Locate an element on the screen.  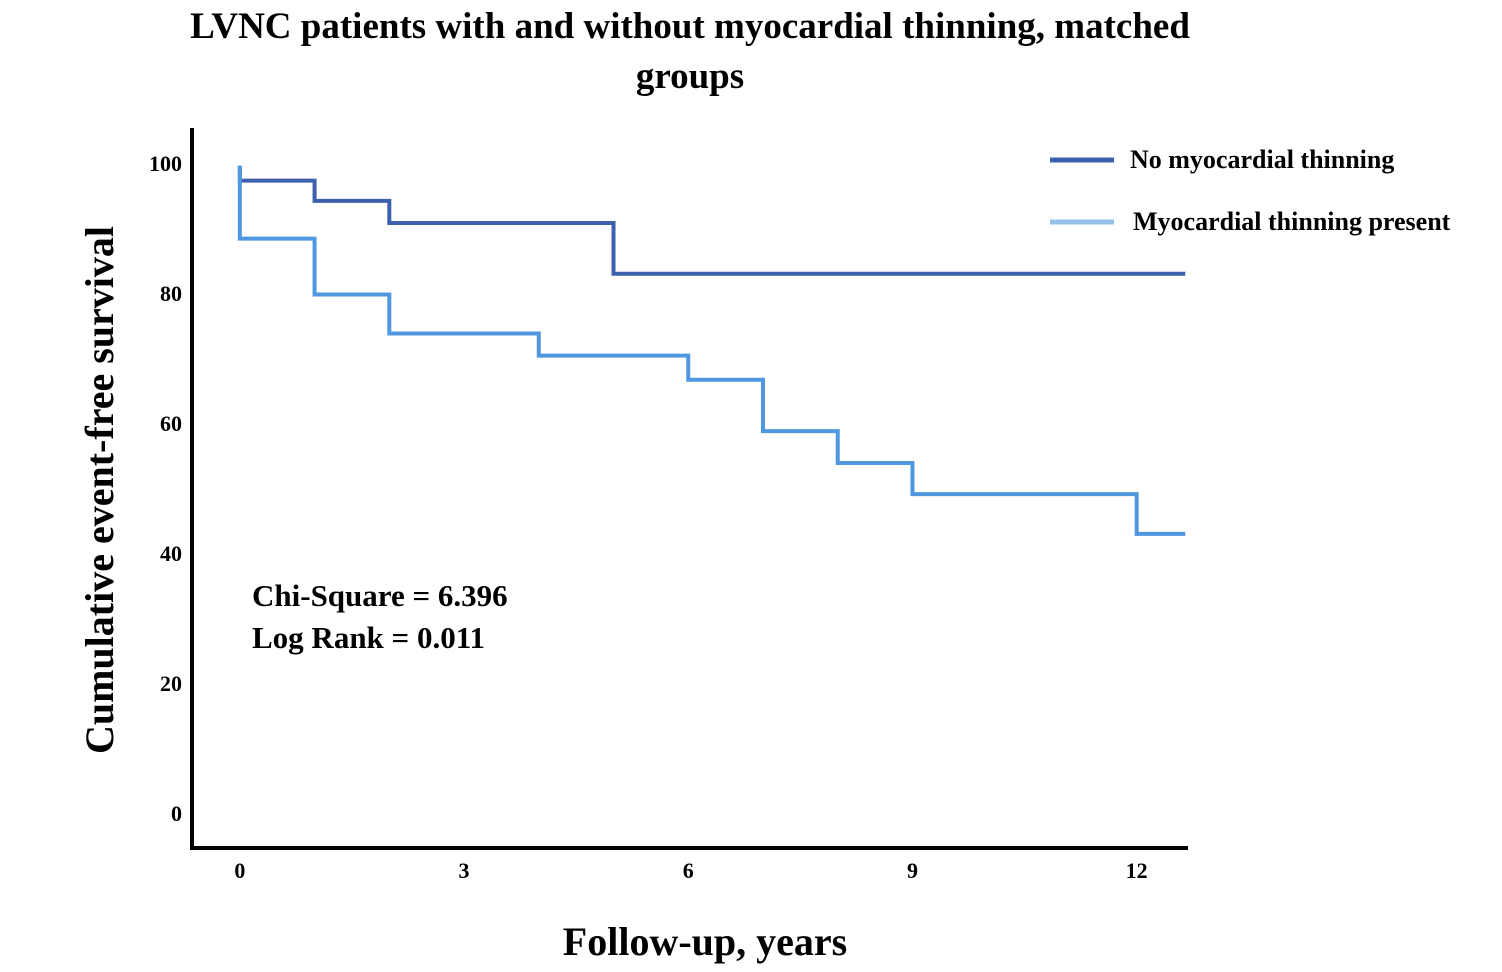
legend-label: No myocardial thinning is located at coordinates (1262, 159).